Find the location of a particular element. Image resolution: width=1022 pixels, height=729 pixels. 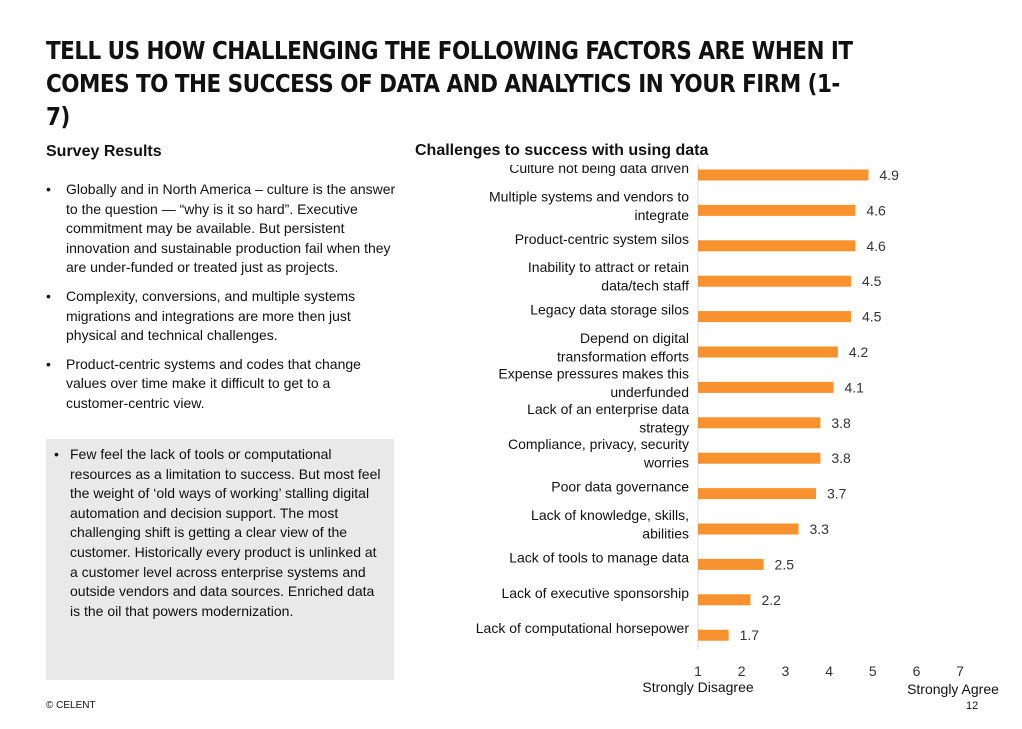

x-tick-label: 5 is located at coordinates (873, 671).